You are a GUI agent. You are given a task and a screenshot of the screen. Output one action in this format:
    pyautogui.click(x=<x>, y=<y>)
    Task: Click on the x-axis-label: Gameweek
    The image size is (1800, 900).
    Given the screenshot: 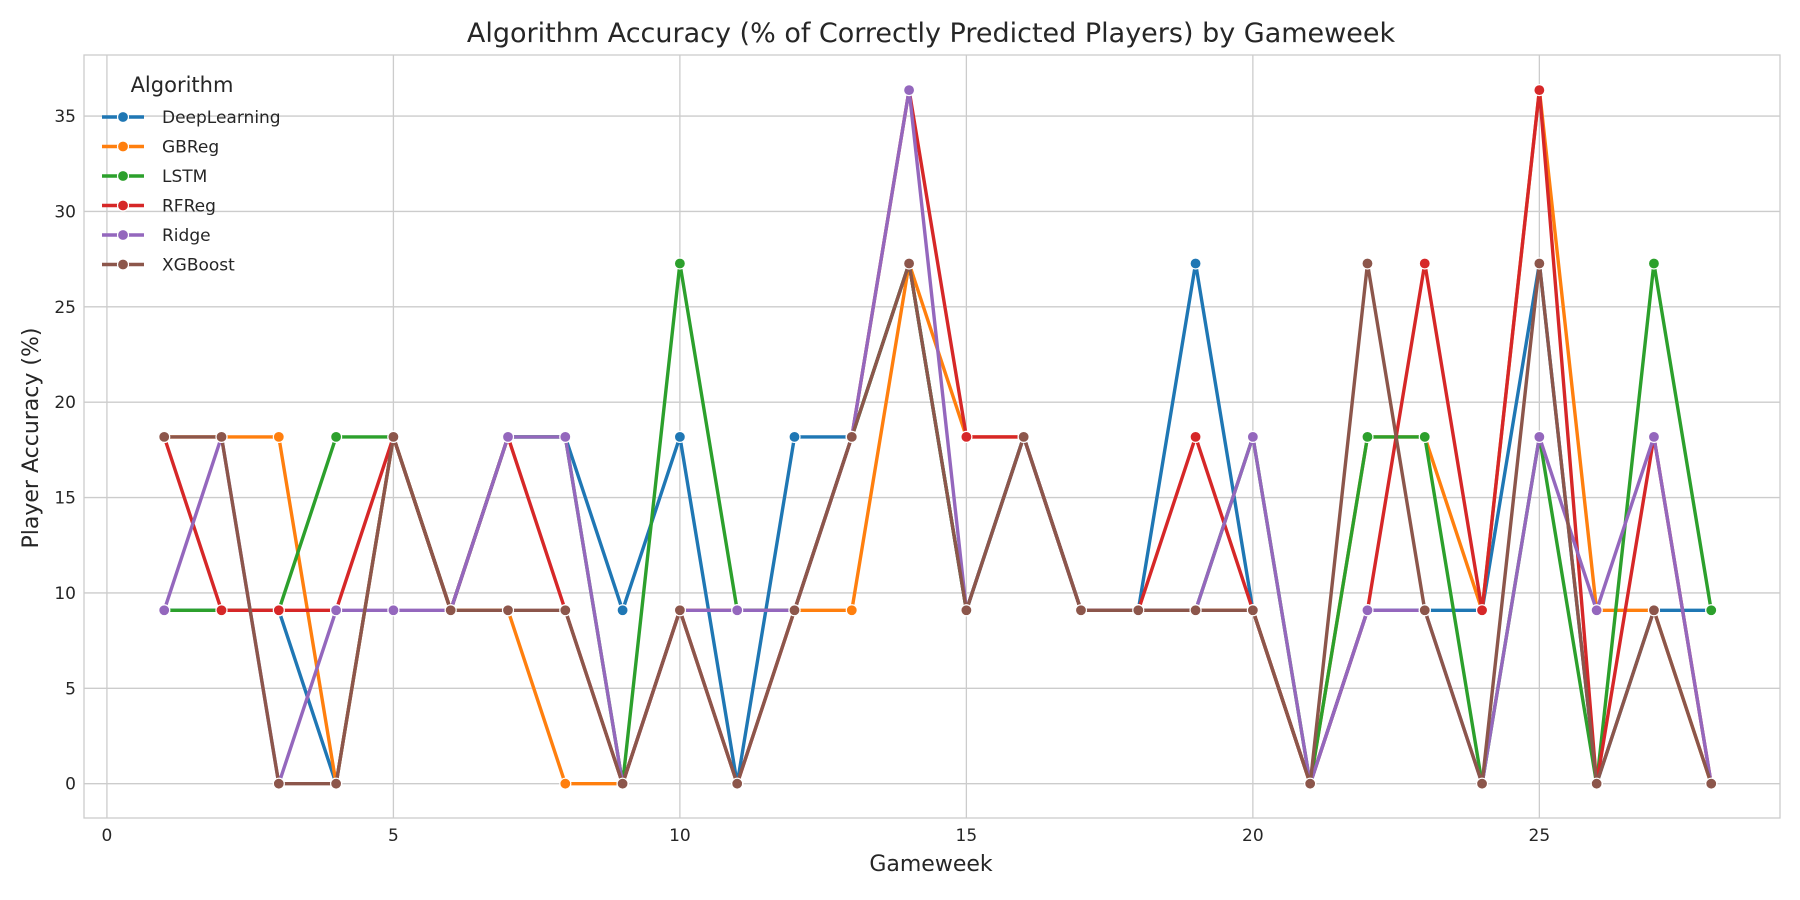 What is the action you would take?
    pyautogui.click(x=931, y=864)
    